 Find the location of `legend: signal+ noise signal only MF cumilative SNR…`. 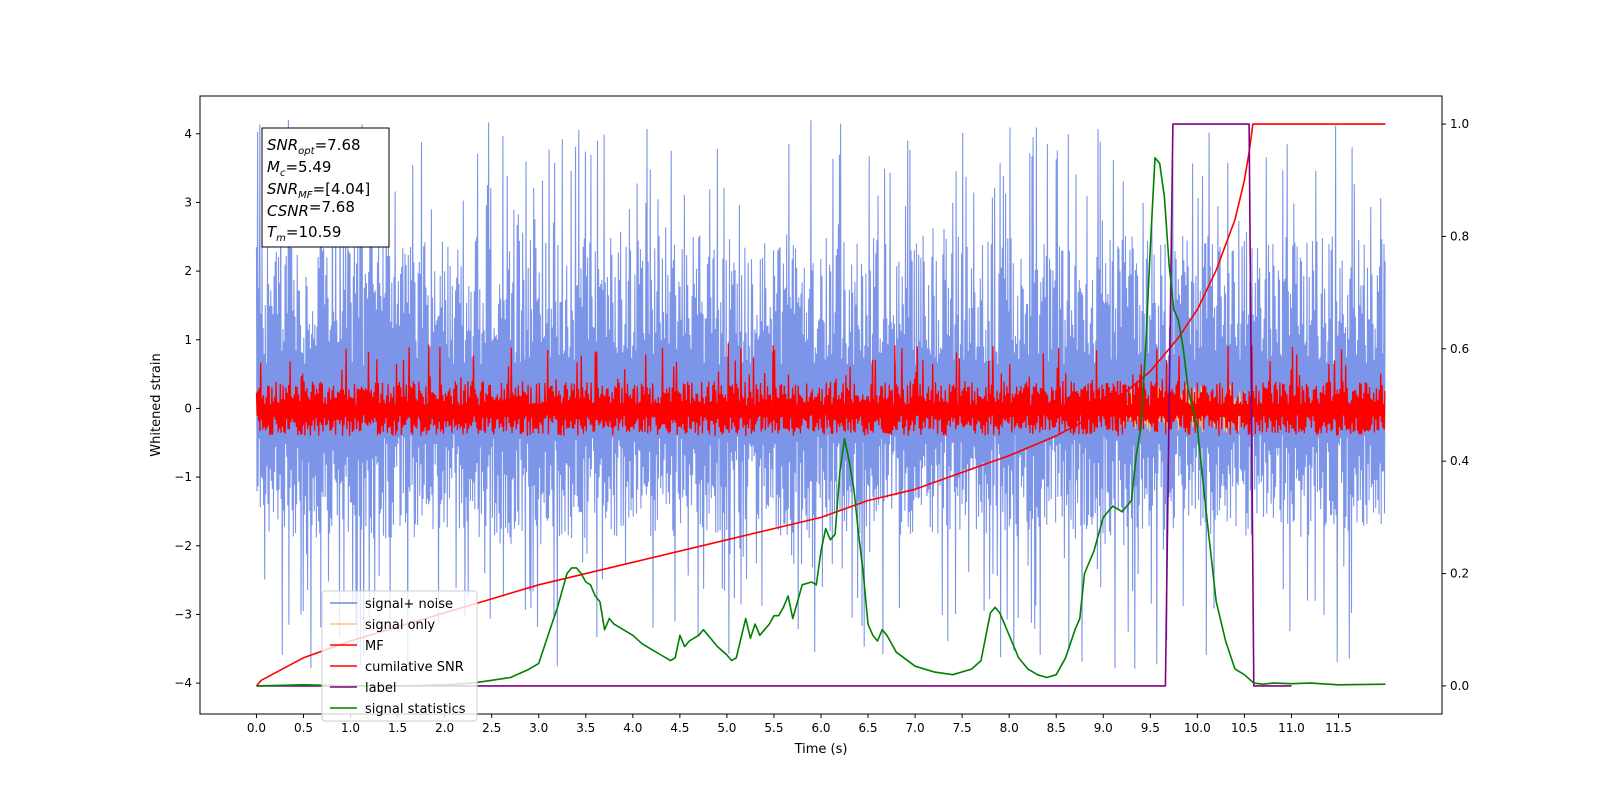

legend: signal+ noise signal only MF cumilative SNR… is located at coordinates (399, 656).